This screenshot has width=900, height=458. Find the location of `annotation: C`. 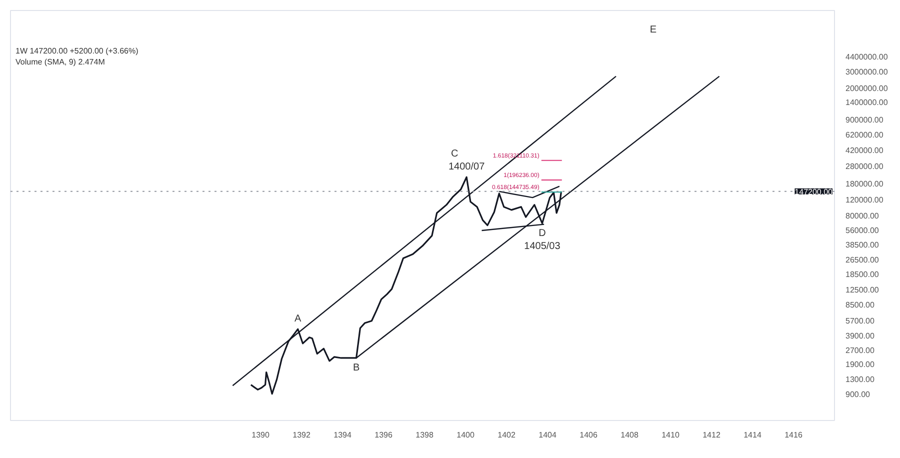

annotation: C is located at coordinates (454, 154).